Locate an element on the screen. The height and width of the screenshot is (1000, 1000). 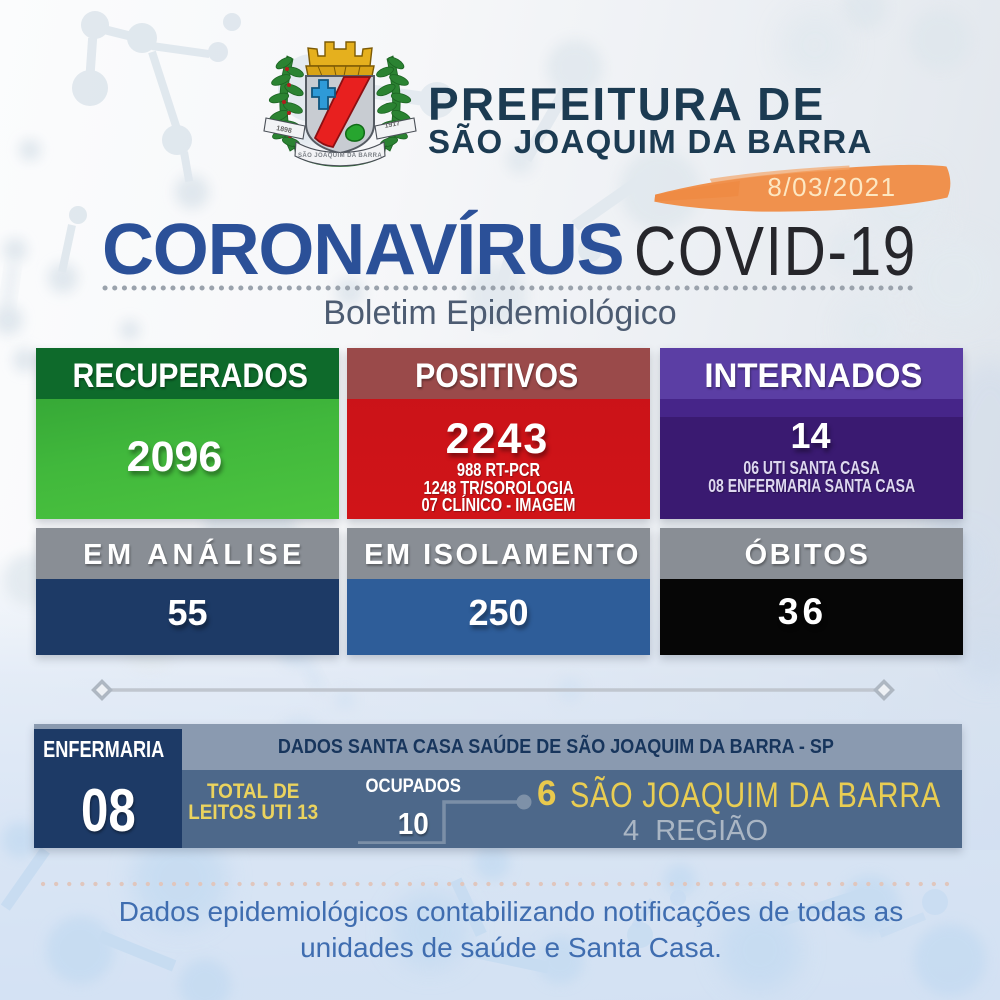
svg-text: 1898 is located at coordinates (284, 130).